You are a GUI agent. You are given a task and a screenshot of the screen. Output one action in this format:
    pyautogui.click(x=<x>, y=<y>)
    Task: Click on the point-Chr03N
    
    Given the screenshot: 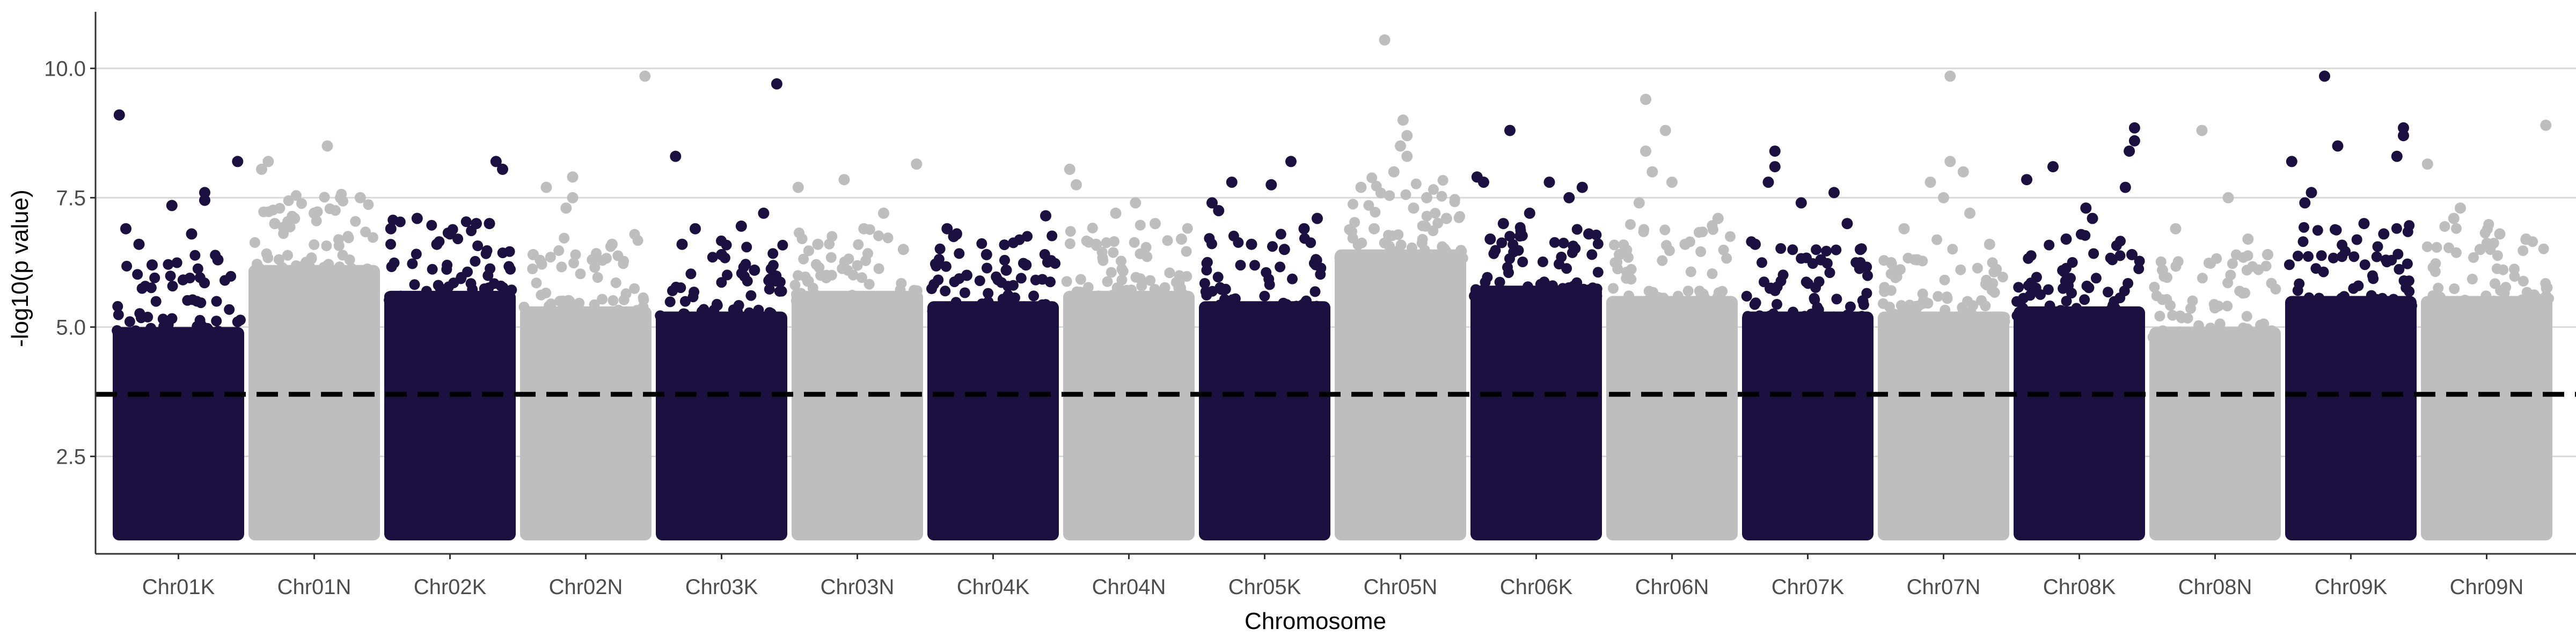 What is the action you would take?
    pyautogui.click(x=820, y=275)
    